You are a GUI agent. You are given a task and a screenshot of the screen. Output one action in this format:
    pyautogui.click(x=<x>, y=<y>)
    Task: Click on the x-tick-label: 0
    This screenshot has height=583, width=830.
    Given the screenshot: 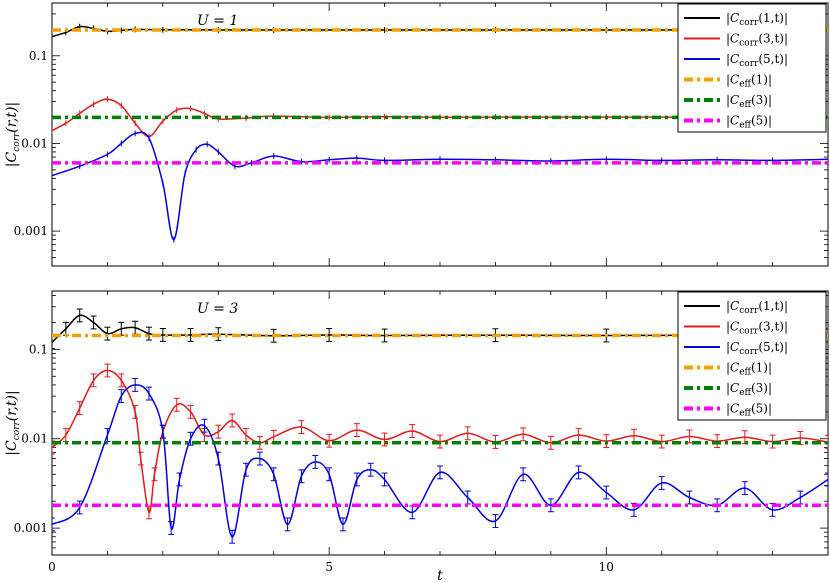 What is the action you would take?
    pyautogui.click(x=52, y=567)
    